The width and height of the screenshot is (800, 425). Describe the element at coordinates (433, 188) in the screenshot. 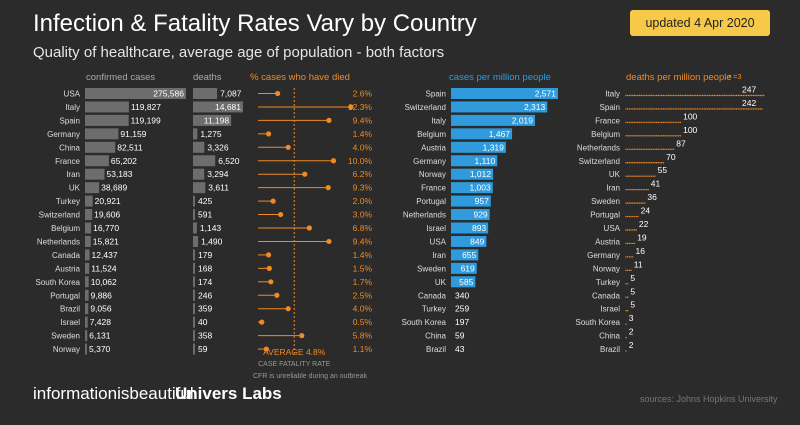

I see `country-label: France` at that location.